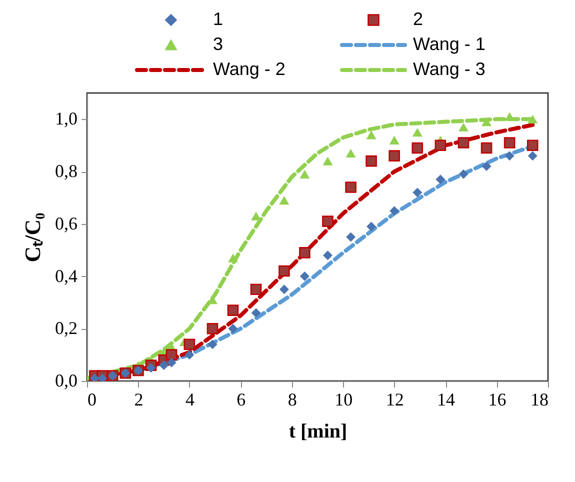  I want to click on y-axis-title: Cₜ/C₀, so click(32, 237).